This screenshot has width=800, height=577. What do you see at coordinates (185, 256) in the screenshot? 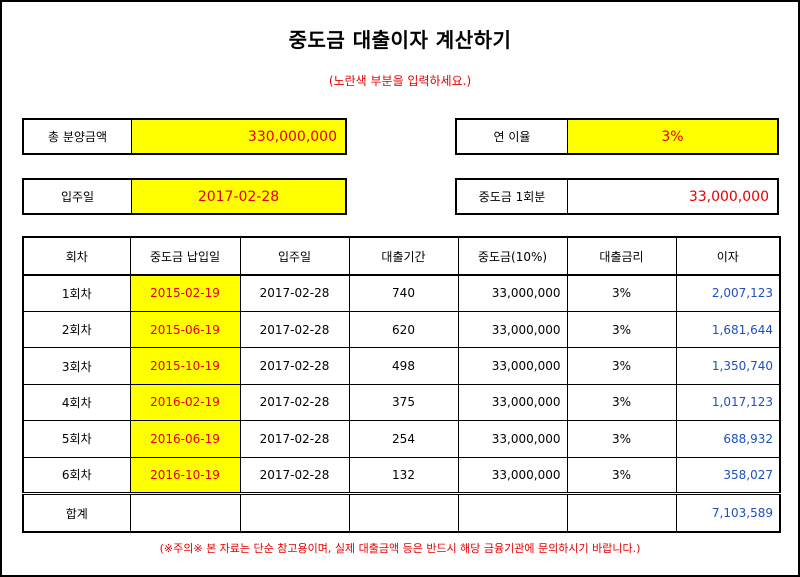
I see `col-header-paydate: 중도금 납입일` at bounding box center [185, 256].